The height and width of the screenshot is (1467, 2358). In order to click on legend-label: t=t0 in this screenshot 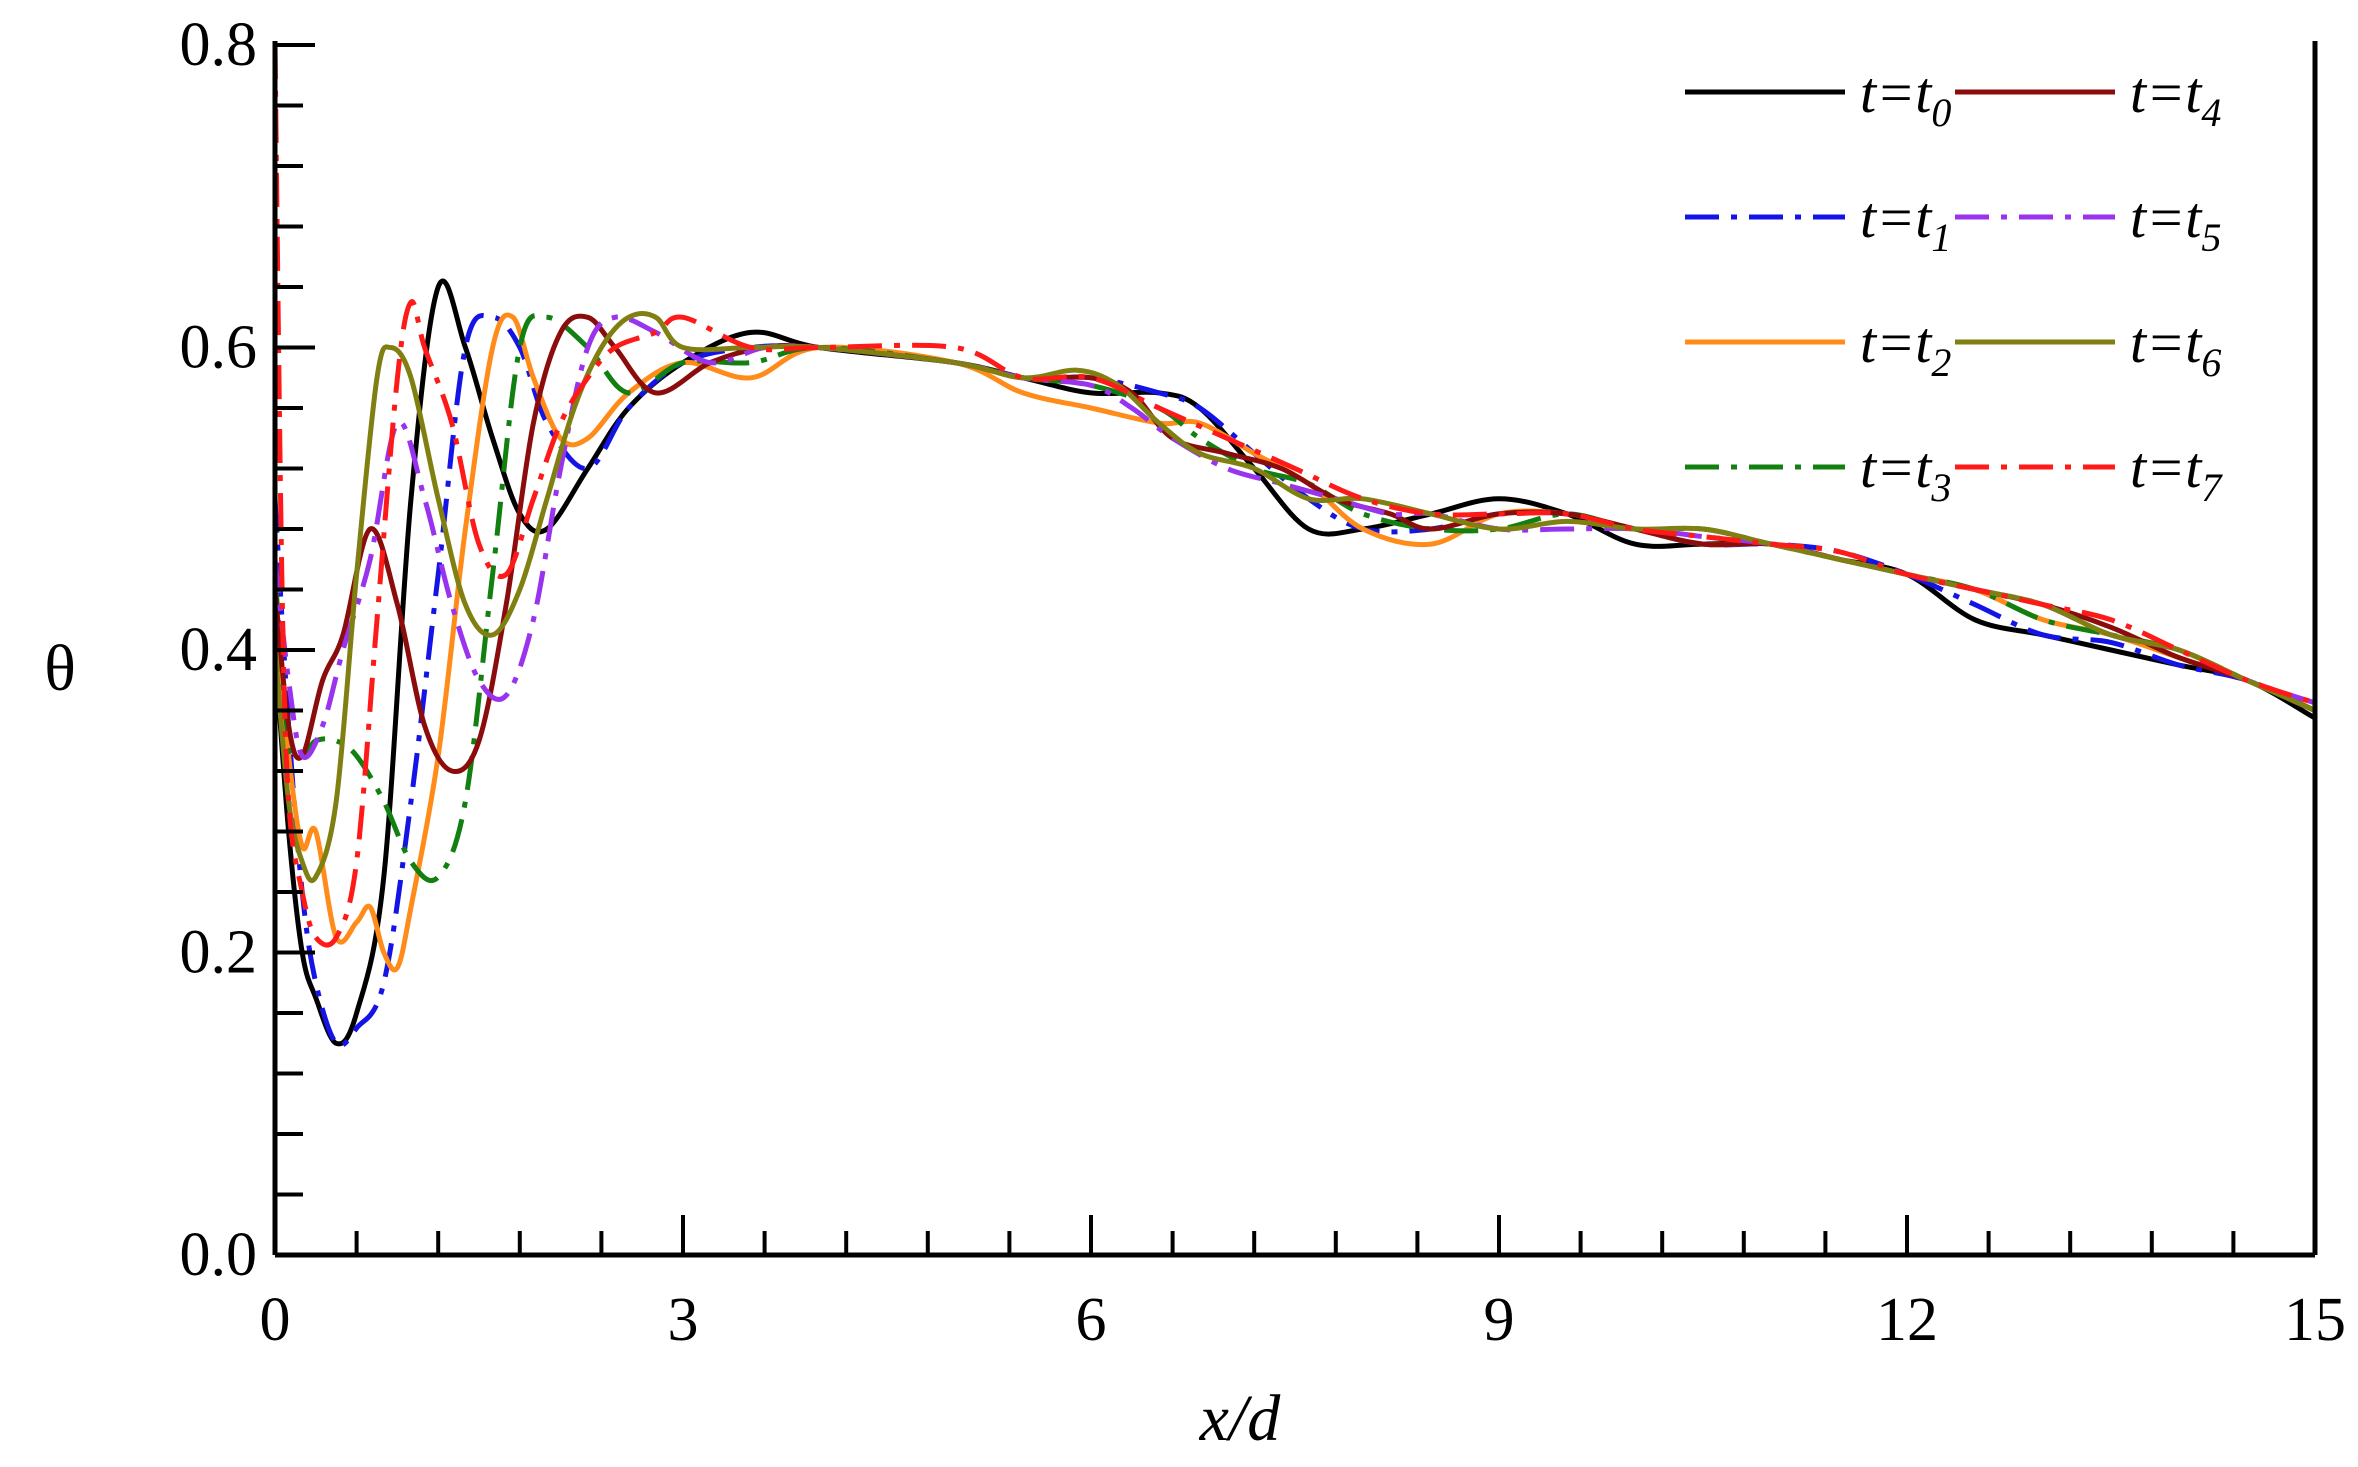, I will do `click(1905, 97)`.